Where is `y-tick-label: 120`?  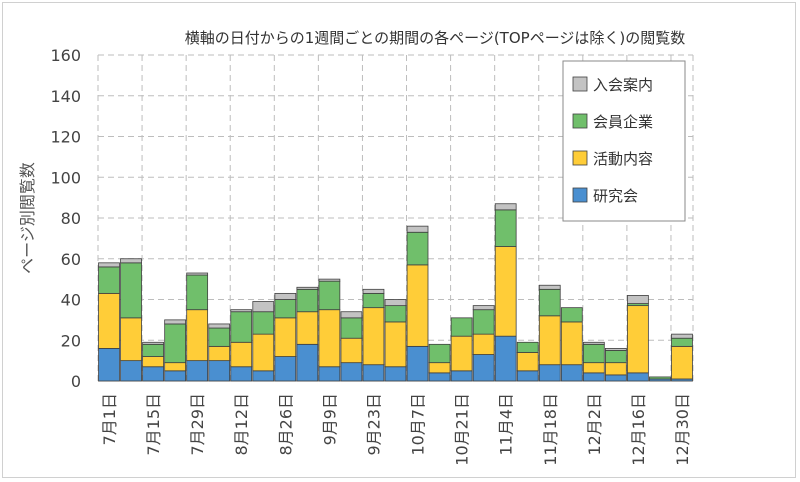 y-tick-label: 120 is located at coordinates (65, 137).